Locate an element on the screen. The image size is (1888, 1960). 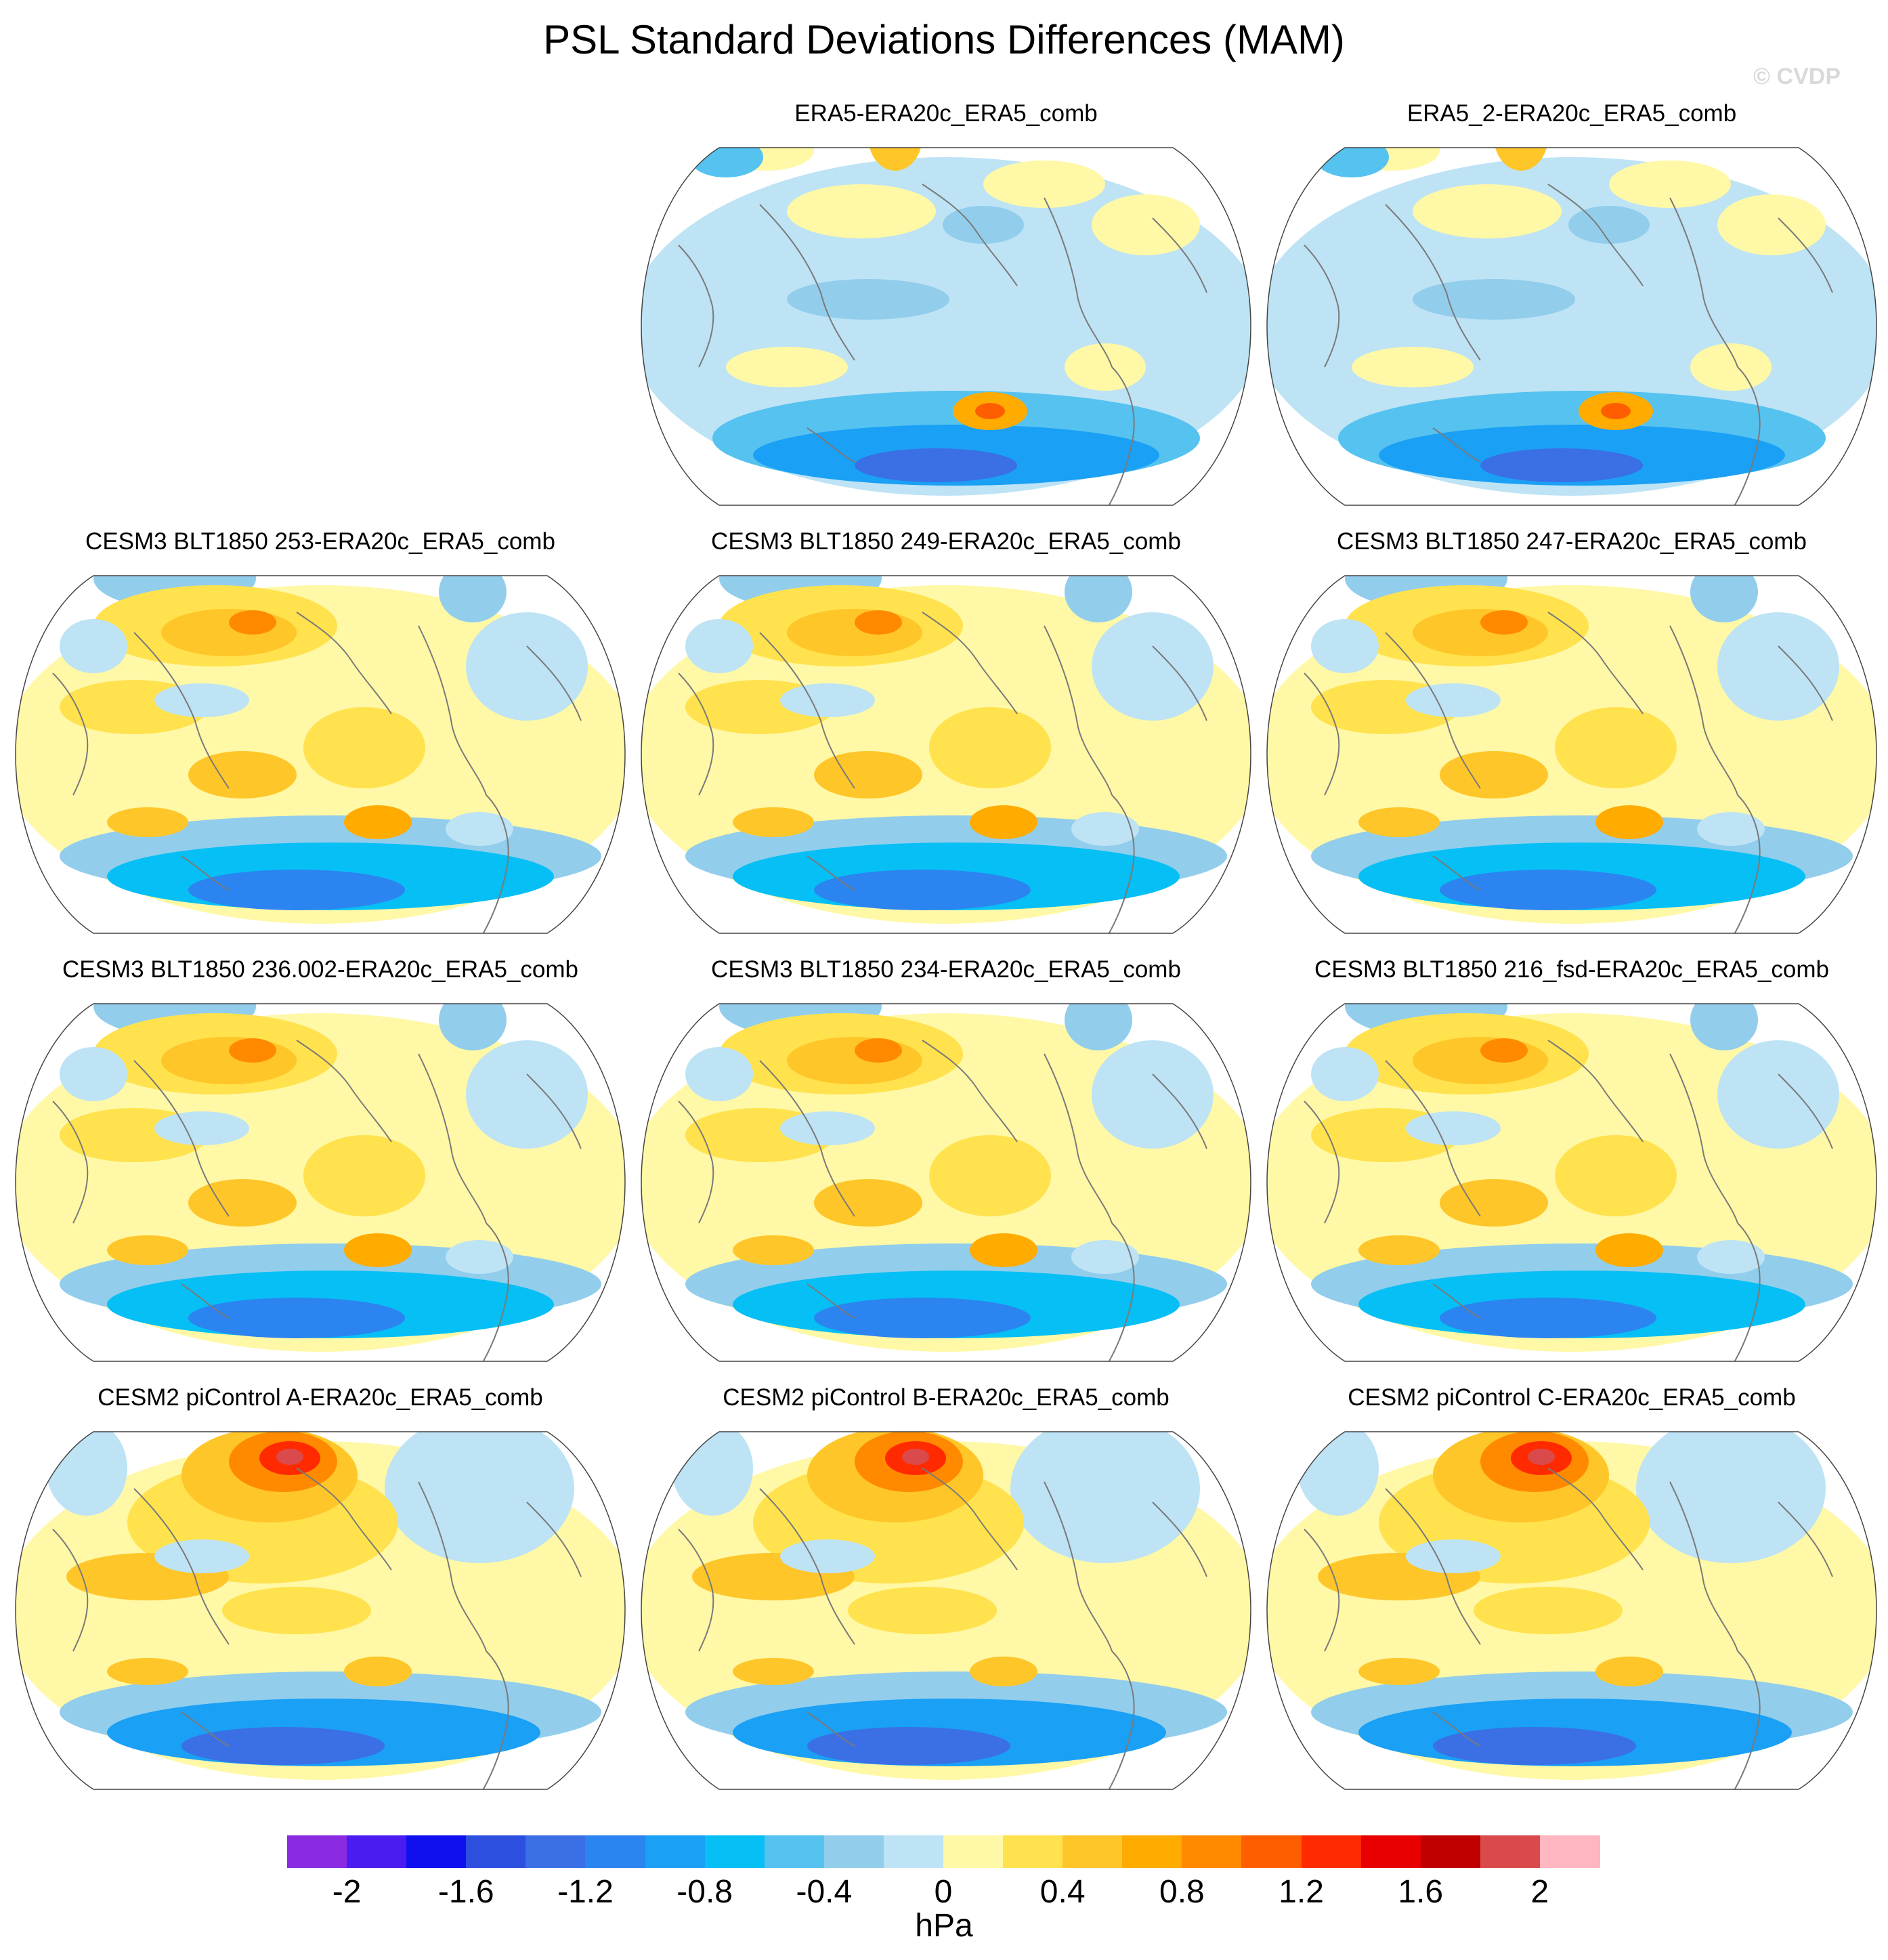
colorbar-tick-label: 2 is located at coordinates (1540, 1892).